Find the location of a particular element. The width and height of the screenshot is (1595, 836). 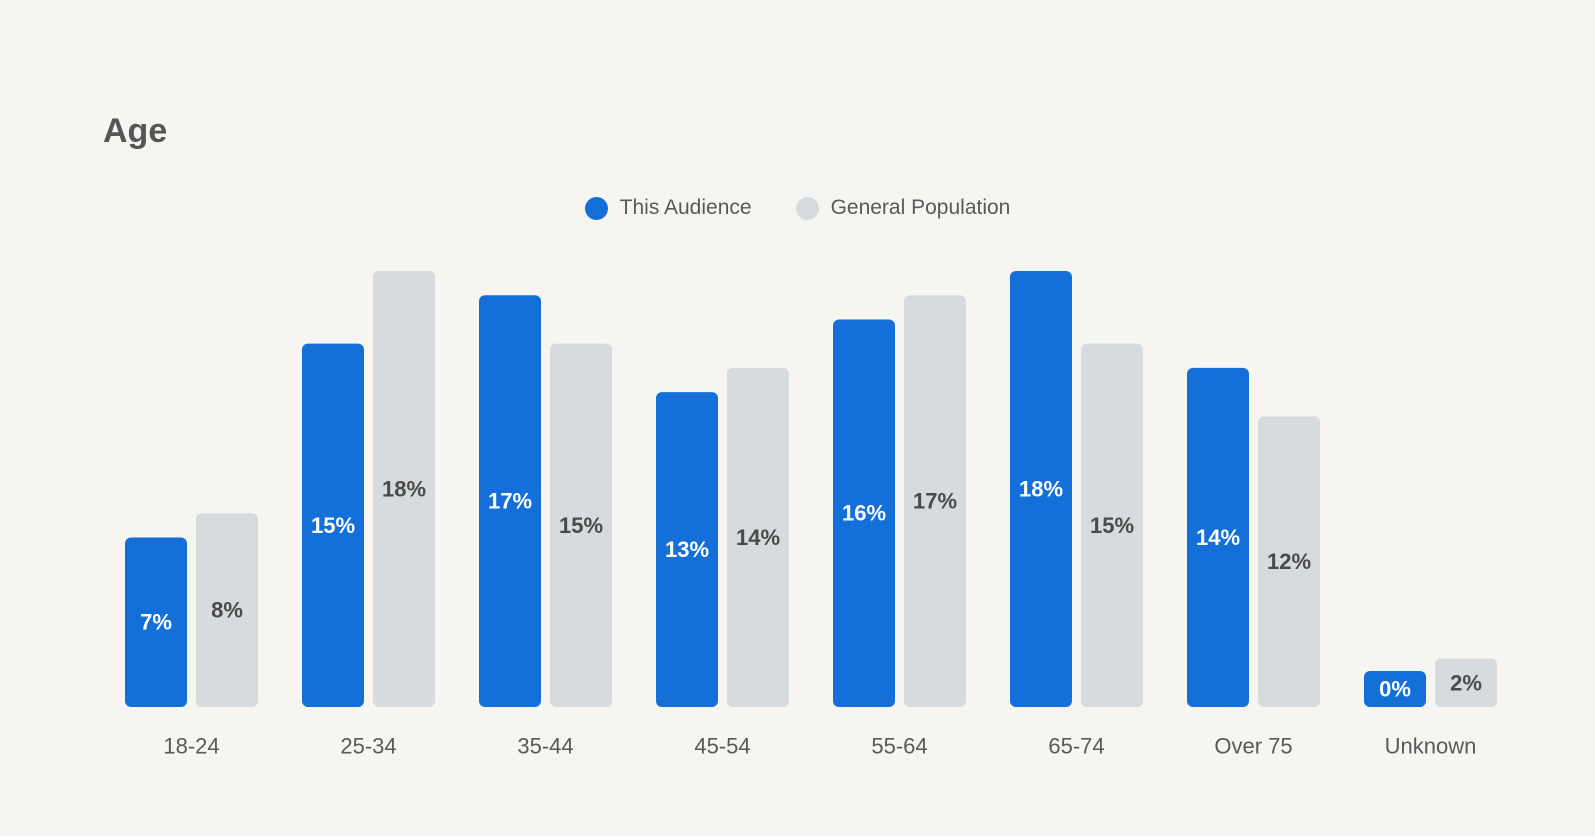

x-tick-label-65-74: 65-74 is located at coordinates (1076, 746).